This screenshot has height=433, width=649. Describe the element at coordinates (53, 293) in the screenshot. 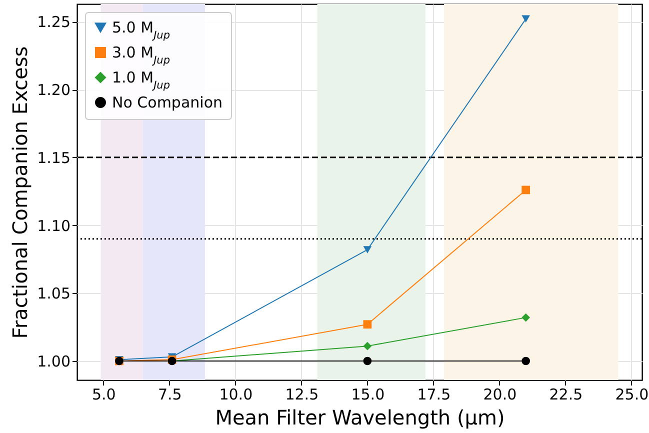

I see `y-tick-label: 1.05` at that location.